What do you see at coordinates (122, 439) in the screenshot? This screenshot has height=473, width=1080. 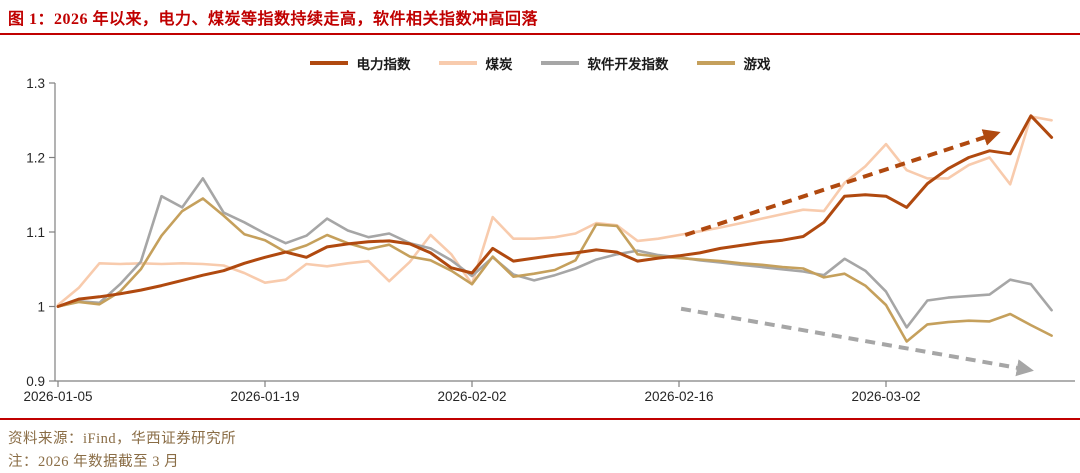 I see `source-line: 资料来源：iFind，华西证券研究所` at bounding box center [122, 439].